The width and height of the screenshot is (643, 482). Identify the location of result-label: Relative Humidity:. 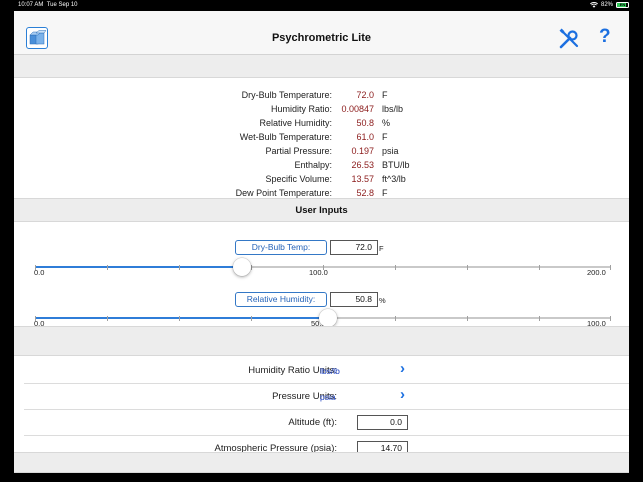
(295, 123).